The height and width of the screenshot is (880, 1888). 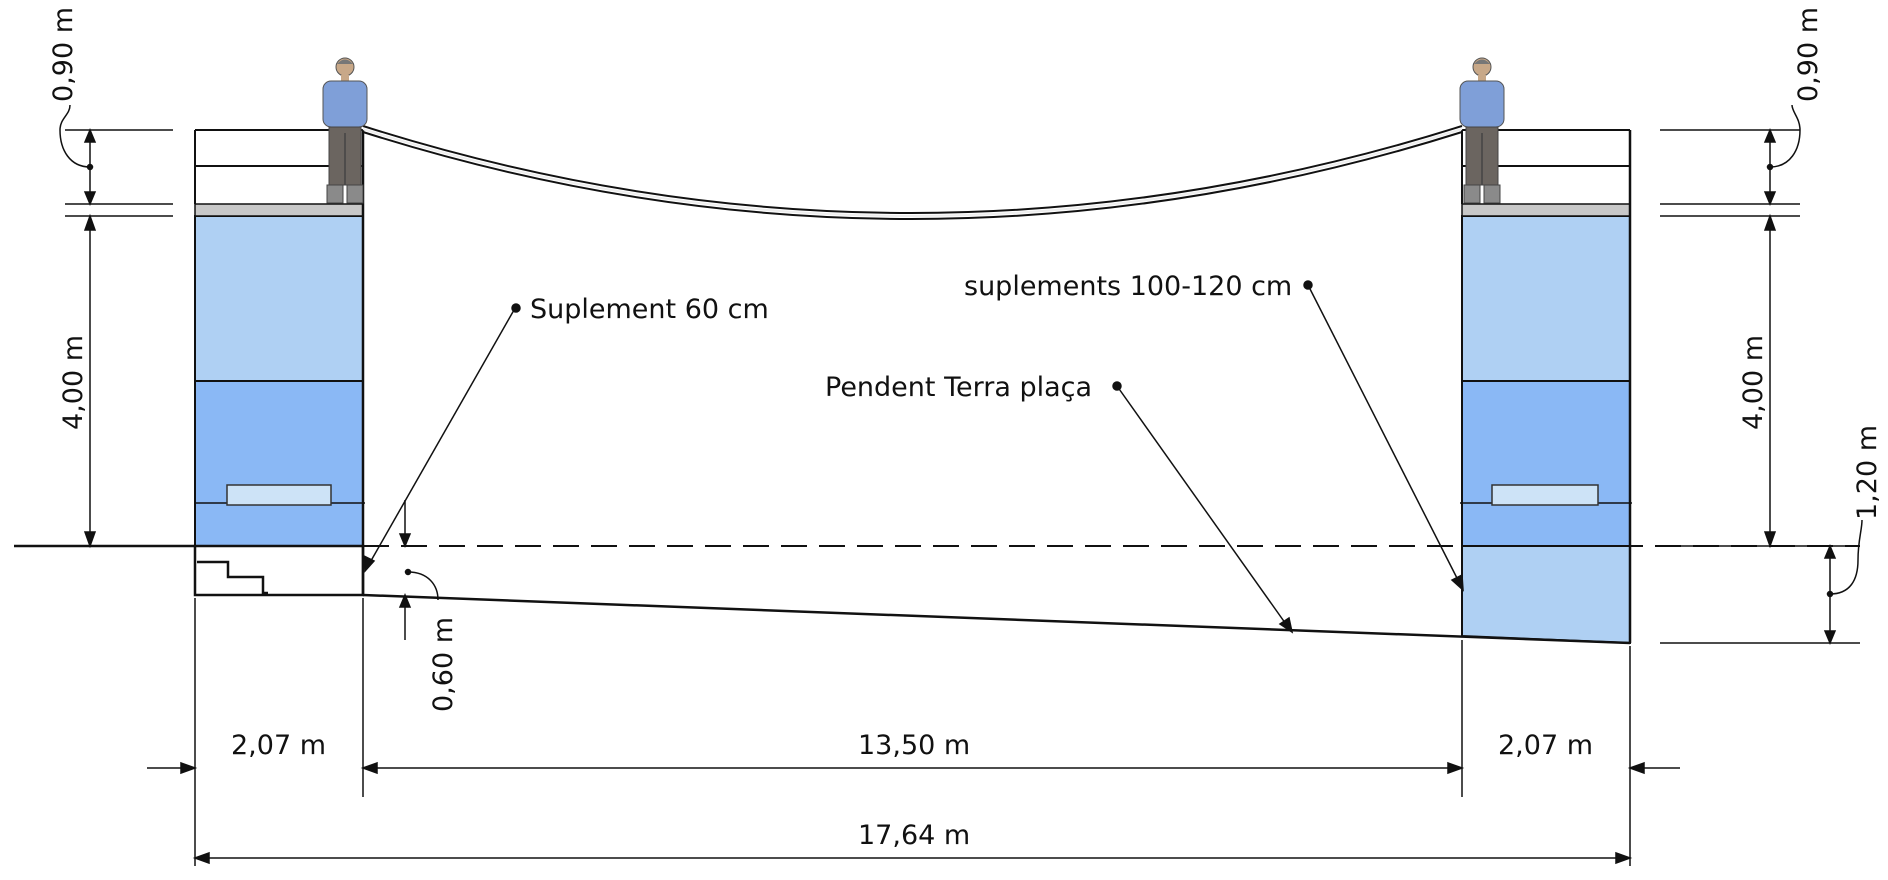 I want to click on dim-right-step-label: 1,20 m, so click(x=1867, y=472).